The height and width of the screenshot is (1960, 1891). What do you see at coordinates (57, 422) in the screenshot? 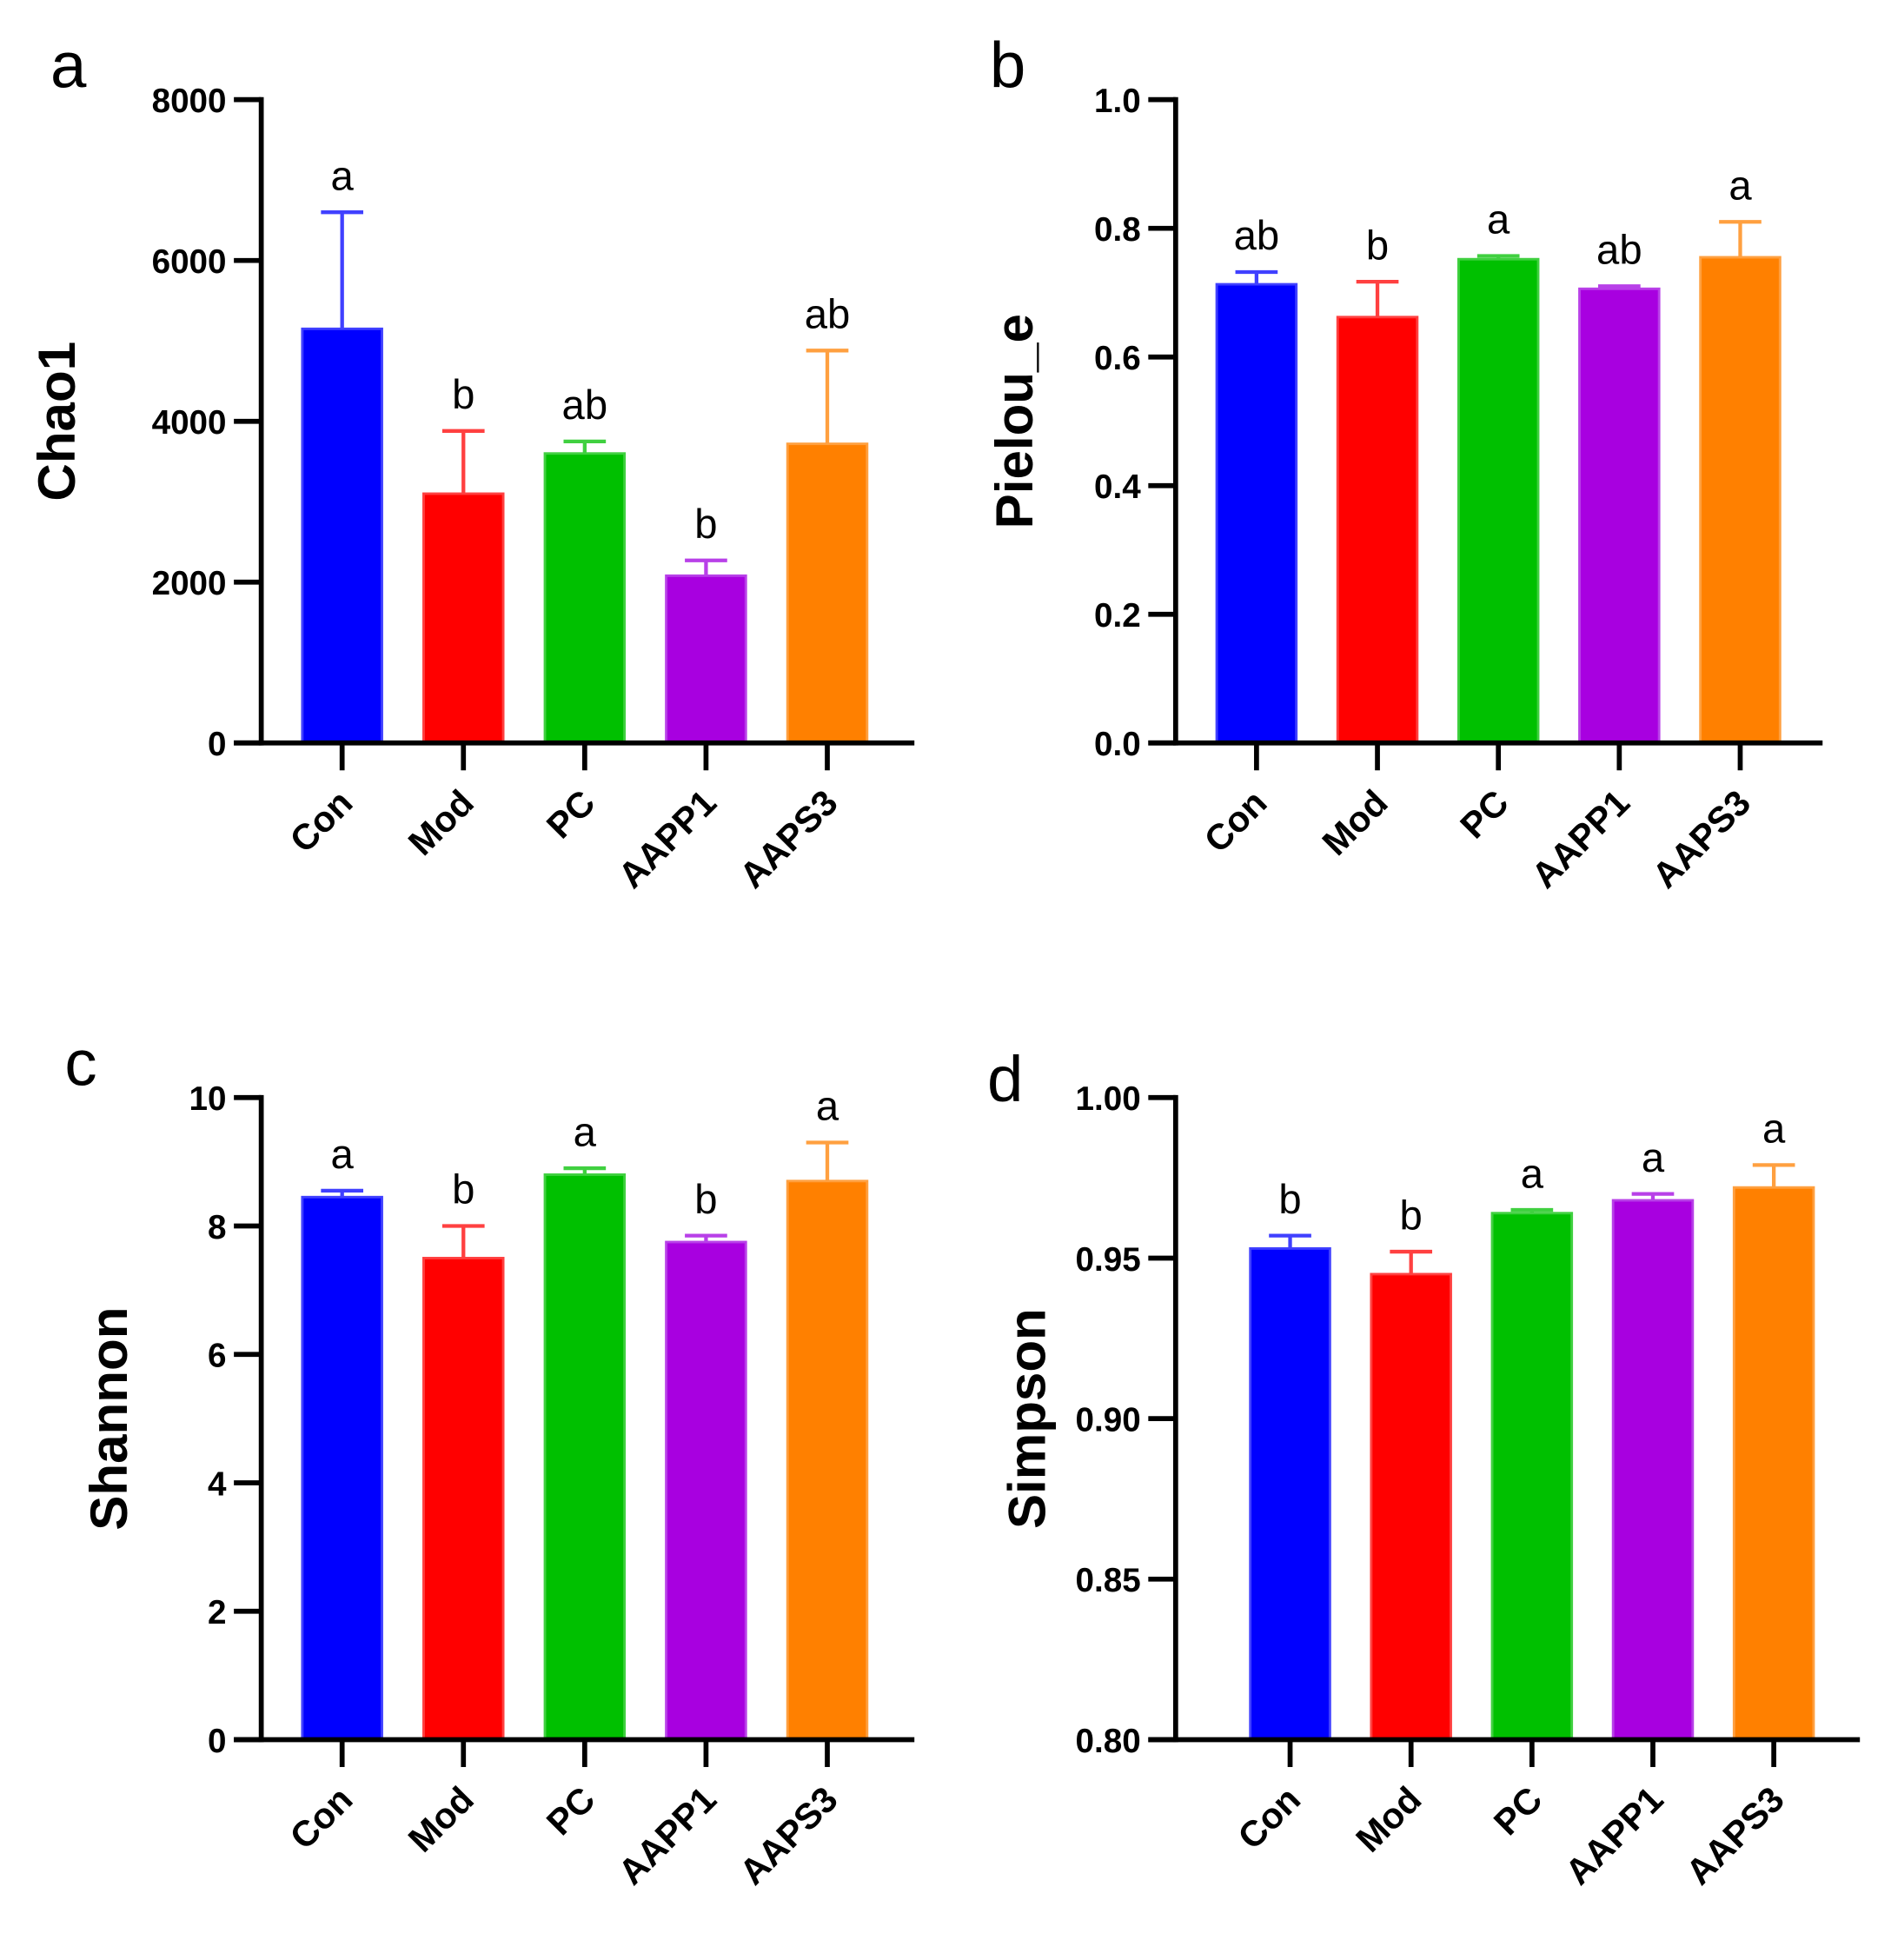
I see `y-axis-title: Chao1` at bounding box center [57, 422].